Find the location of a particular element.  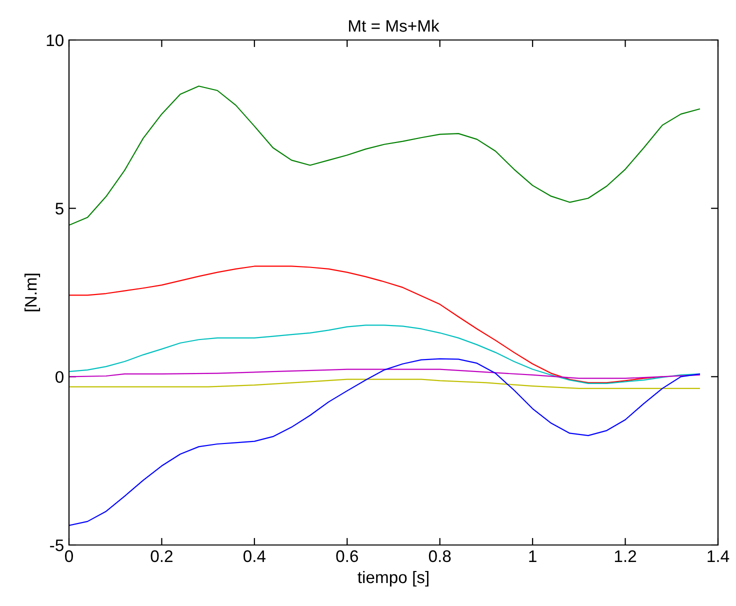

x-tick-label: 1.4 is located at coordinates (719, 556).